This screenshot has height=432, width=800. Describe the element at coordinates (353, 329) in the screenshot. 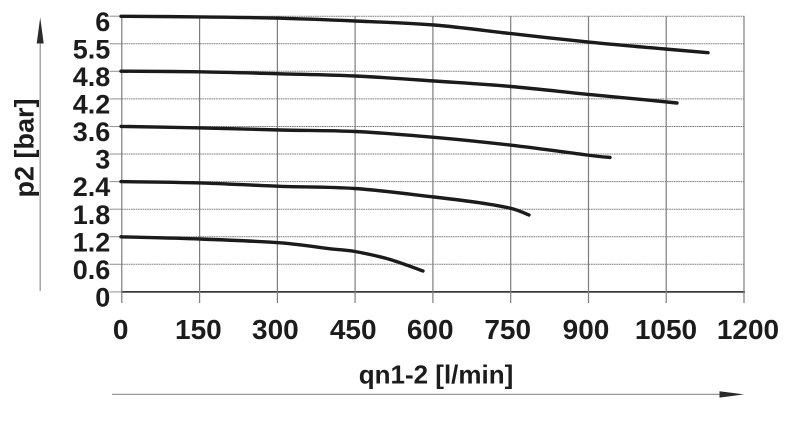

I see `svg-text: 450` at that location.